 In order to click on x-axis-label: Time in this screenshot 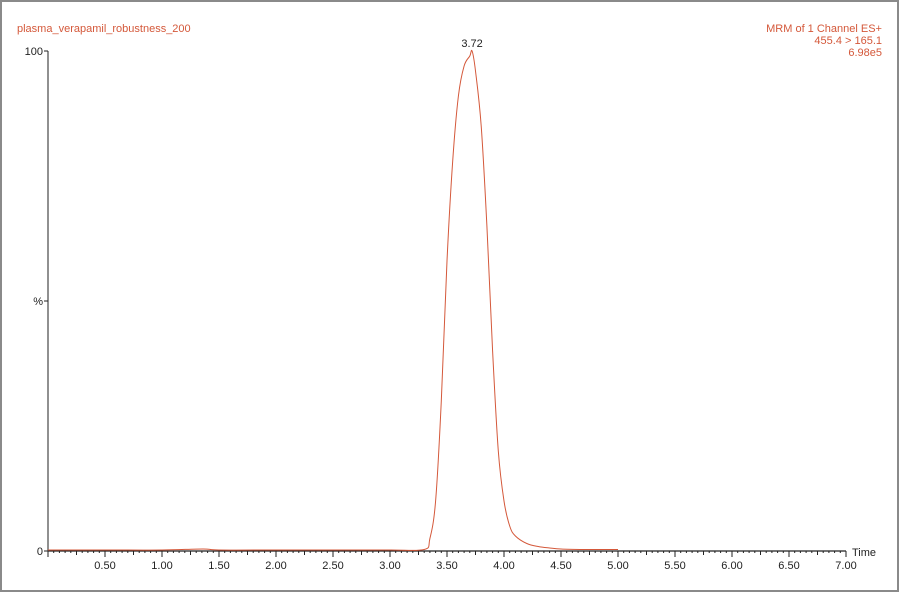, I will do `click(864, 553)`.